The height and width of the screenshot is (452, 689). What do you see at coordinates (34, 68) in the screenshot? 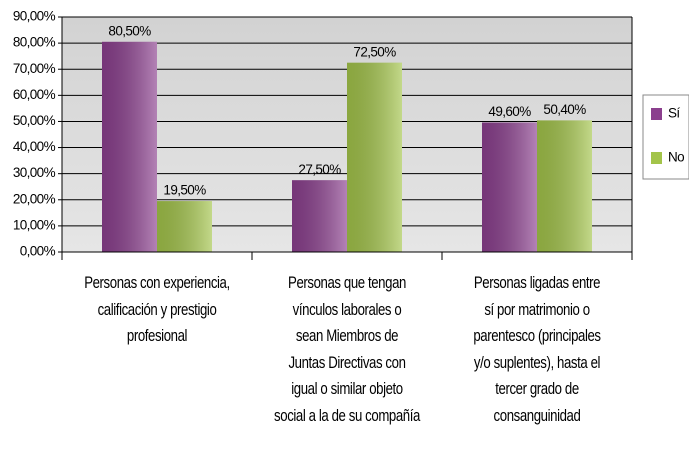
I see `y-tick-label: 70,00%` at bounding box center [34, 68].